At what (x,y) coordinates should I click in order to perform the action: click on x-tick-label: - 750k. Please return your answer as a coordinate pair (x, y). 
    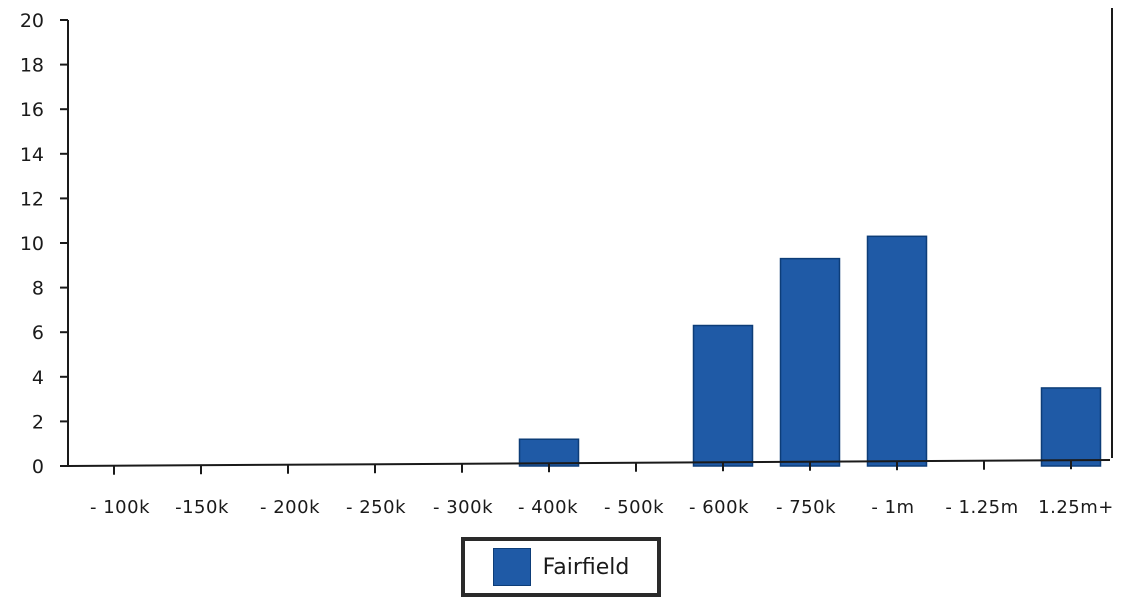
    Looking at the image, I should click on (806, 507).